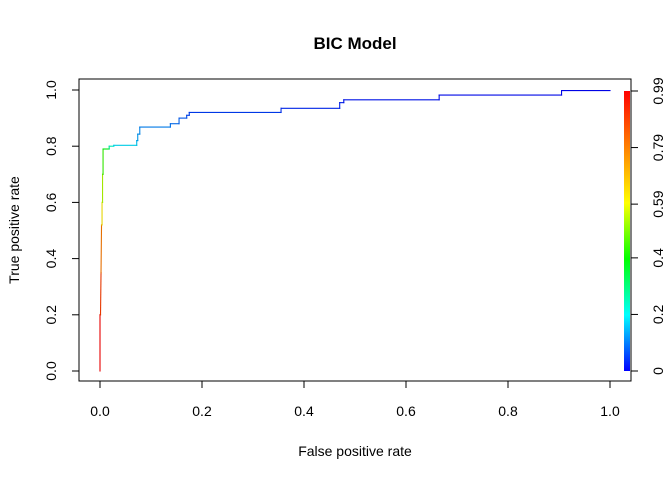  I want to click on x-axis: 0.0 0.2 0.4 0.6 0.8 1.0, so click(355, 399).